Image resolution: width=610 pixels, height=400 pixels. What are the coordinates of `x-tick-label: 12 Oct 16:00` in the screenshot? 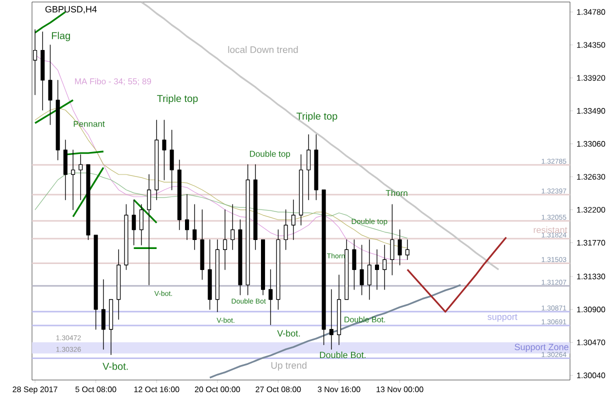 It's located at (157, 389).